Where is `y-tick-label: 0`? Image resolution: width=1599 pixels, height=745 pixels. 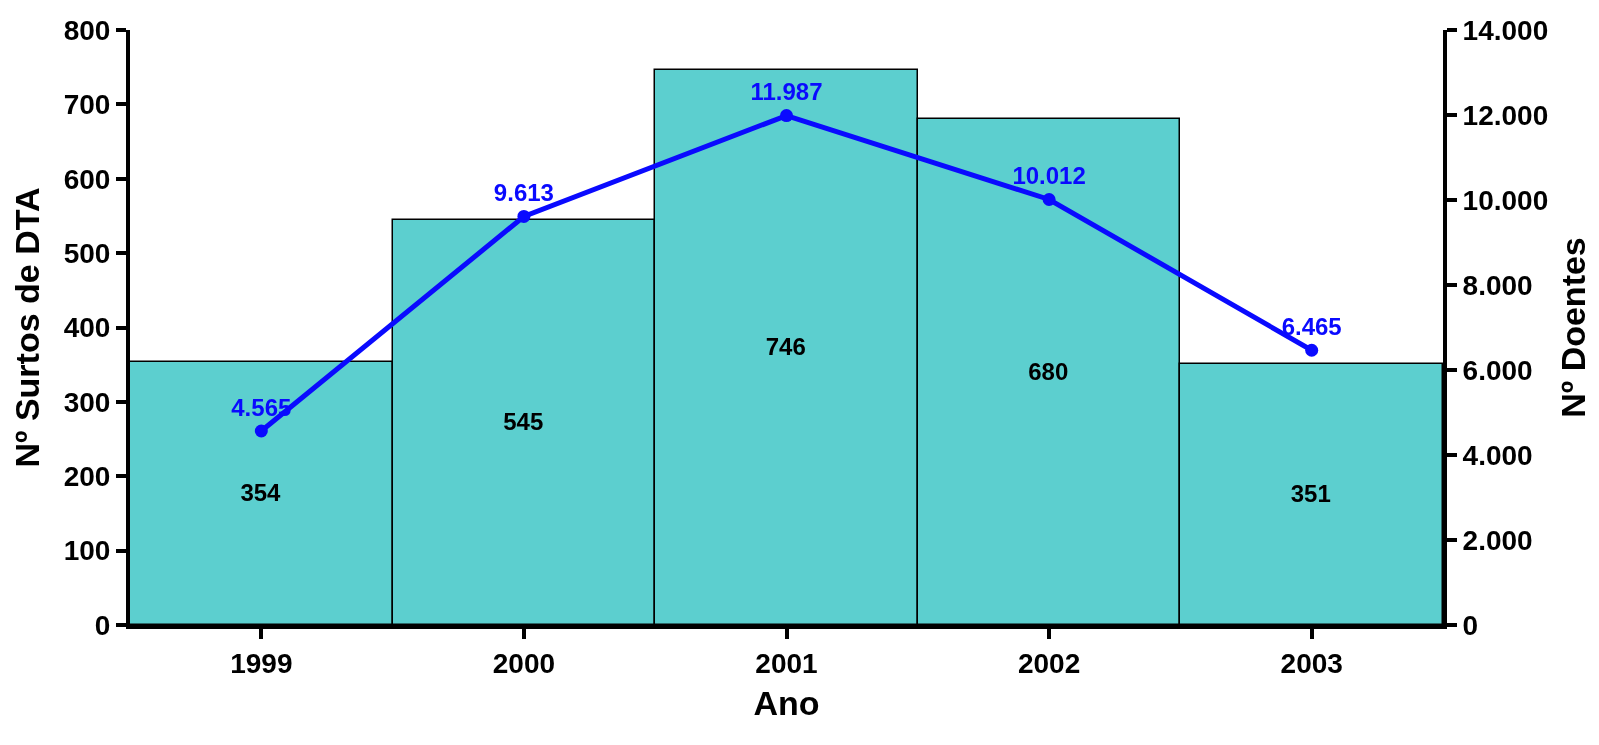
y-tick-label: 0 is located at coordinates (102, 625).